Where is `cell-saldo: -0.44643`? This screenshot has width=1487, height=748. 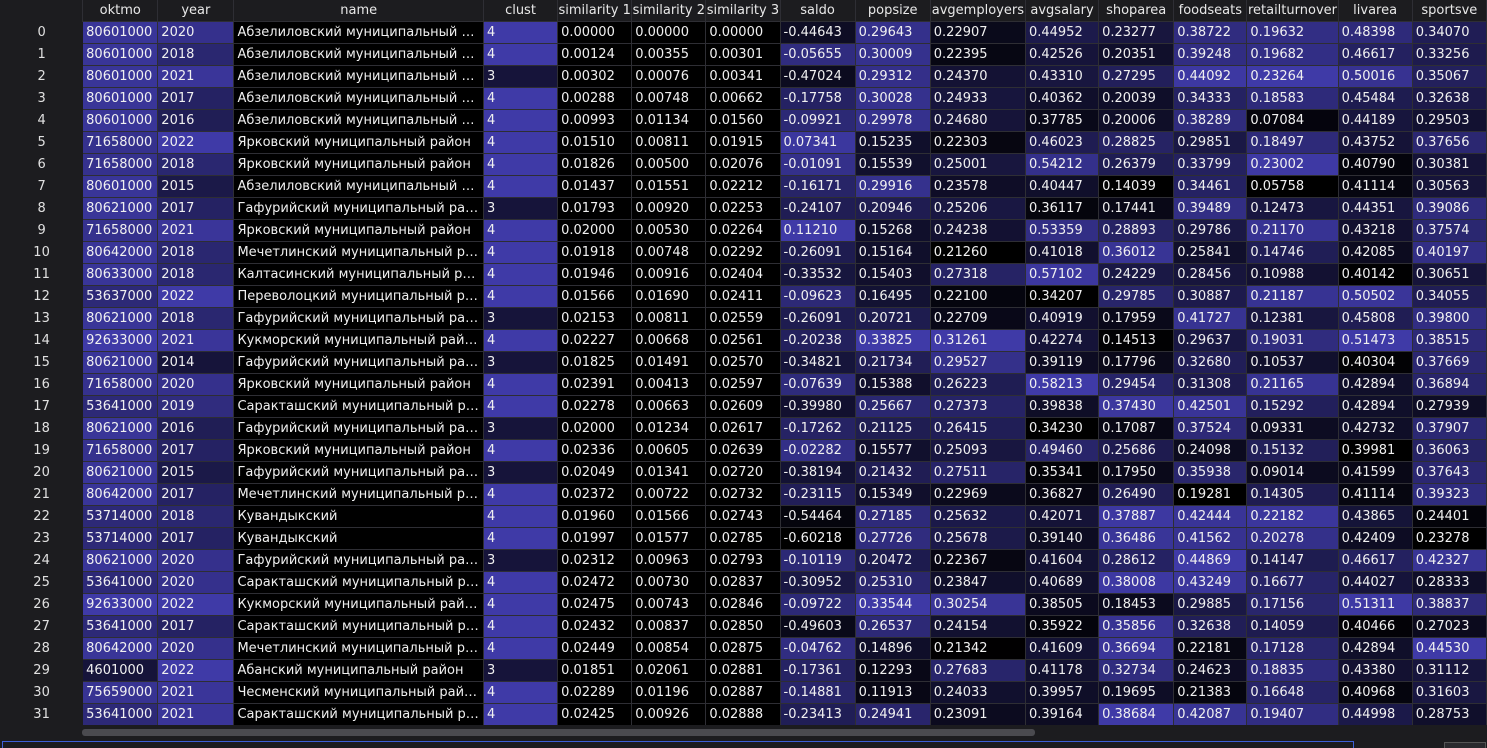
cell-saldo: -0.44643 is located at coordinates (817, 32).